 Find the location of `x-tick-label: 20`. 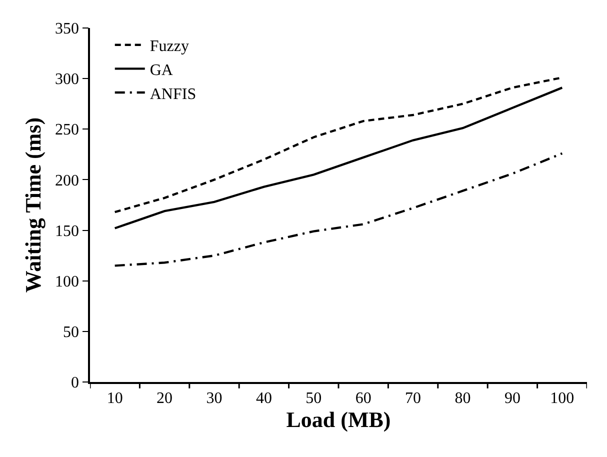

x-tick-label: 20 is located at coordinates (164, 398).